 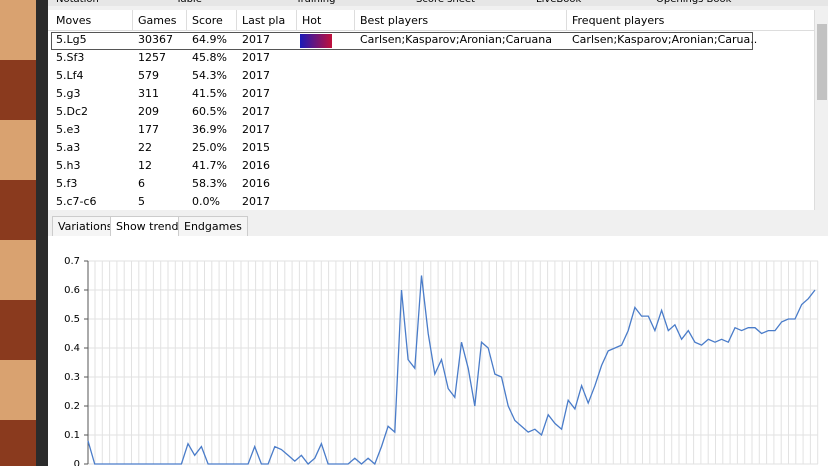 I want to click on tab-label: Training, so click(x=315, y=2).